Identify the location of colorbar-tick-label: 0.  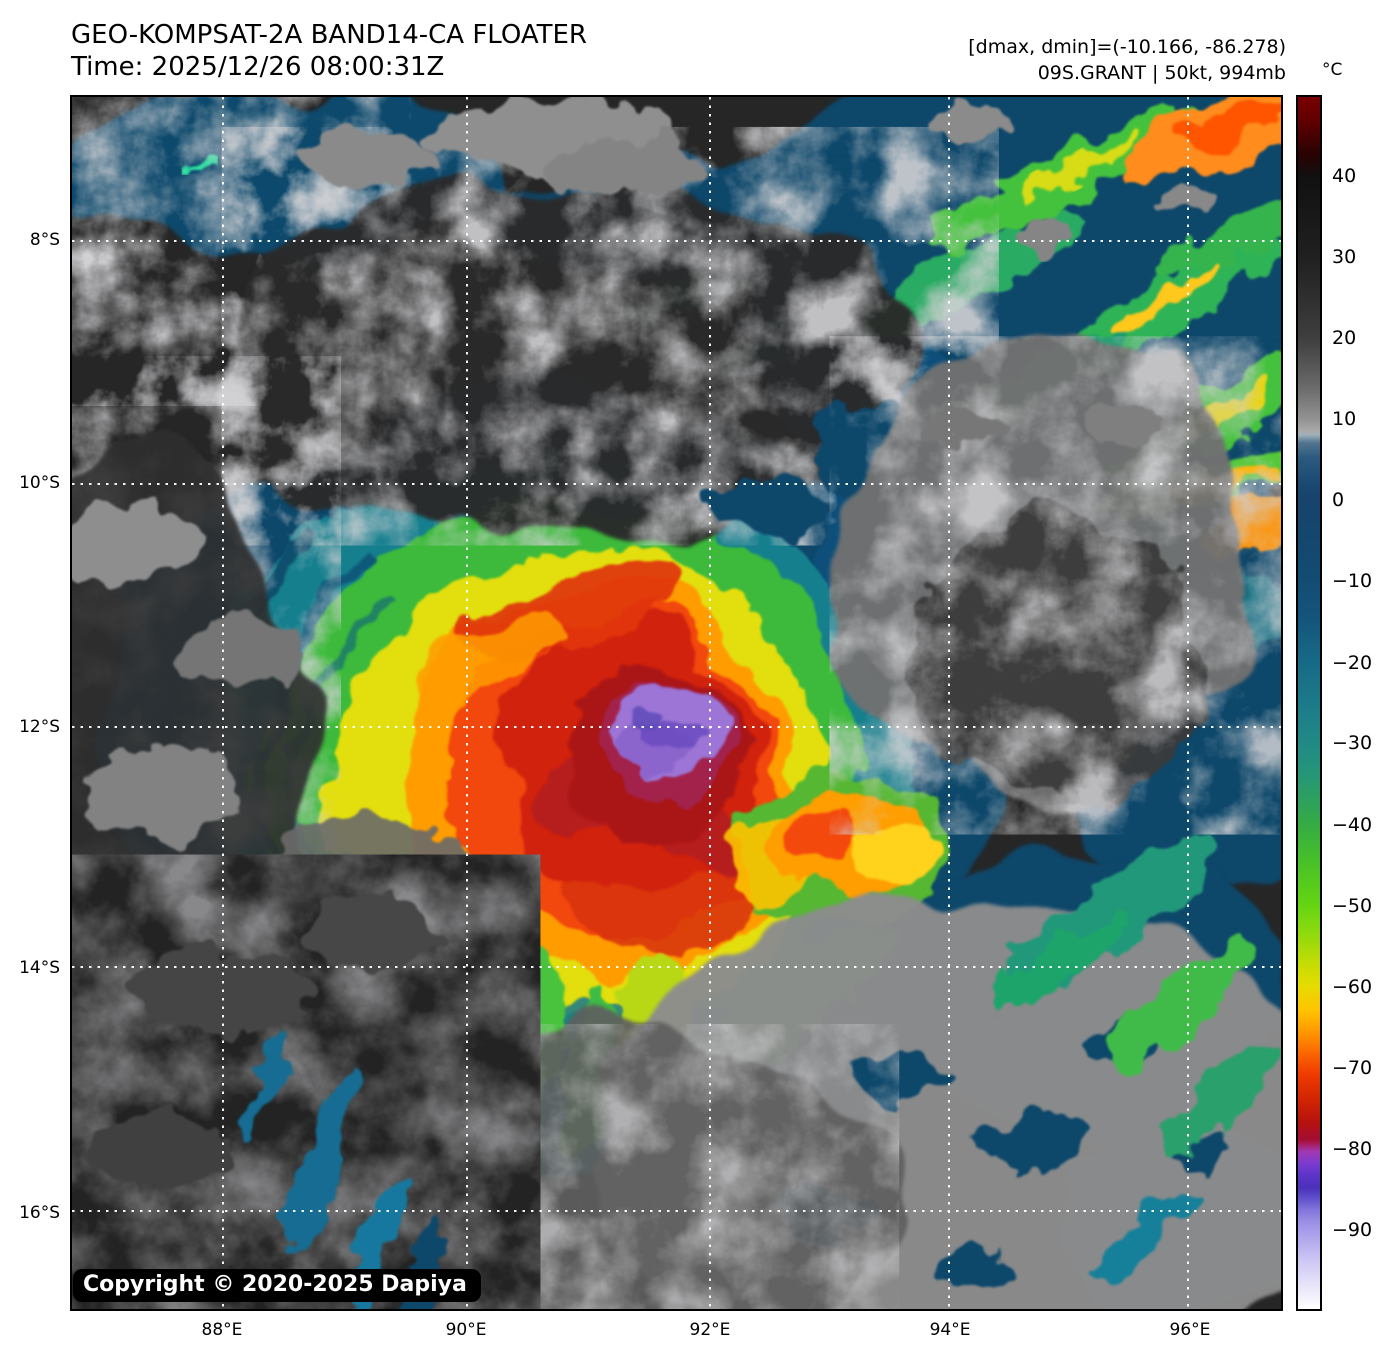
(1338, 500).